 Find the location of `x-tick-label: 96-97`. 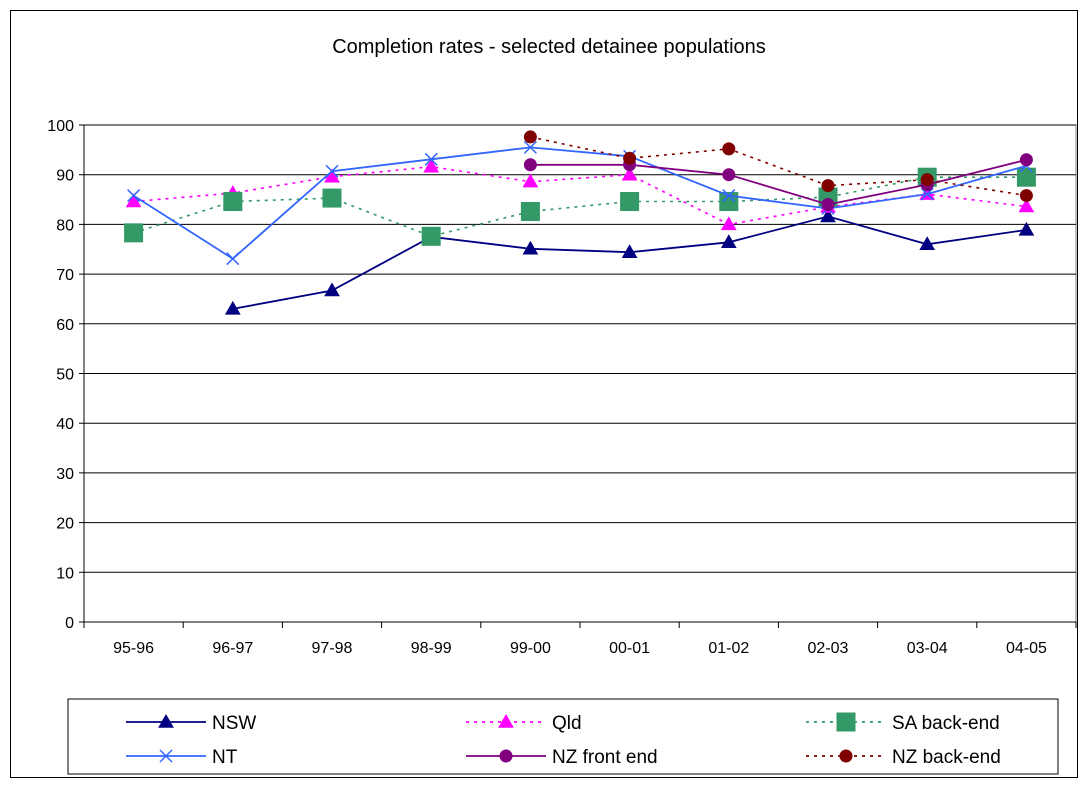

x-tick-label: 96-97 is located at coordinates (232, 648).